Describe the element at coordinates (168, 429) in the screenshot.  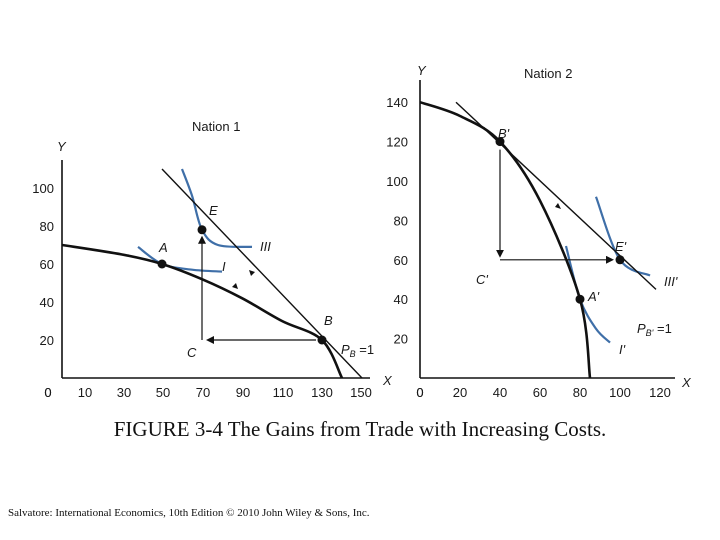
I see `figure-caption-label: FIGURE 3-4` at that location.